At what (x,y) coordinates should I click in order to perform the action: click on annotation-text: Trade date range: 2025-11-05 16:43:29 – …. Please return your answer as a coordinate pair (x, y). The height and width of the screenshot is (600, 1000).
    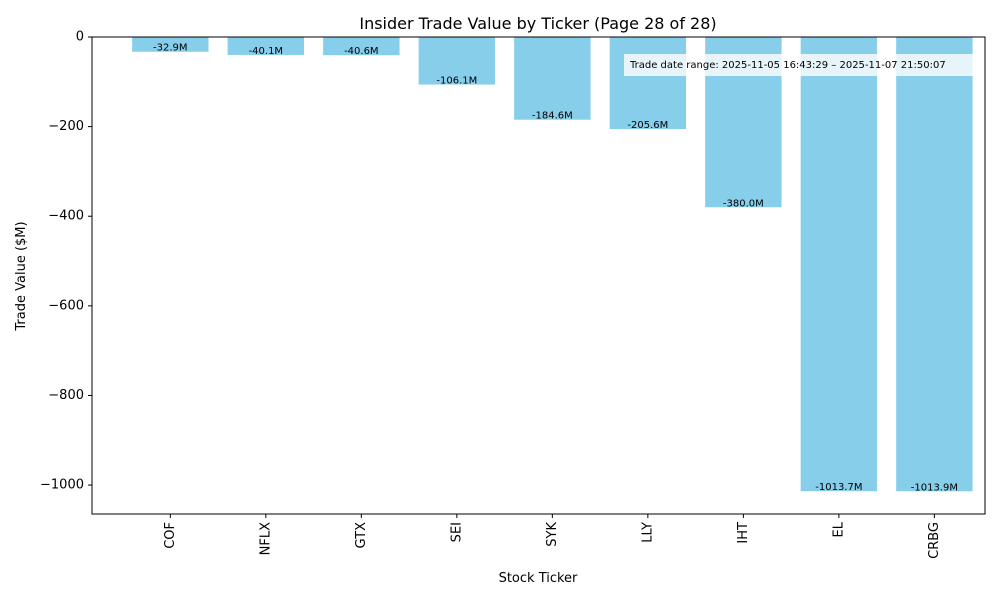
    Looking at the image, I should click on (787, 65).